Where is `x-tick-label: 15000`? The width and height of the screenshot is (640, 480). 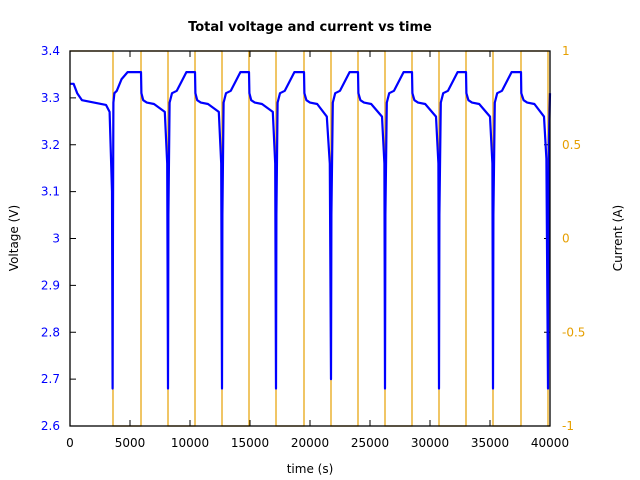
x-tick-label: 15000 is located at coordinates (250, 443).